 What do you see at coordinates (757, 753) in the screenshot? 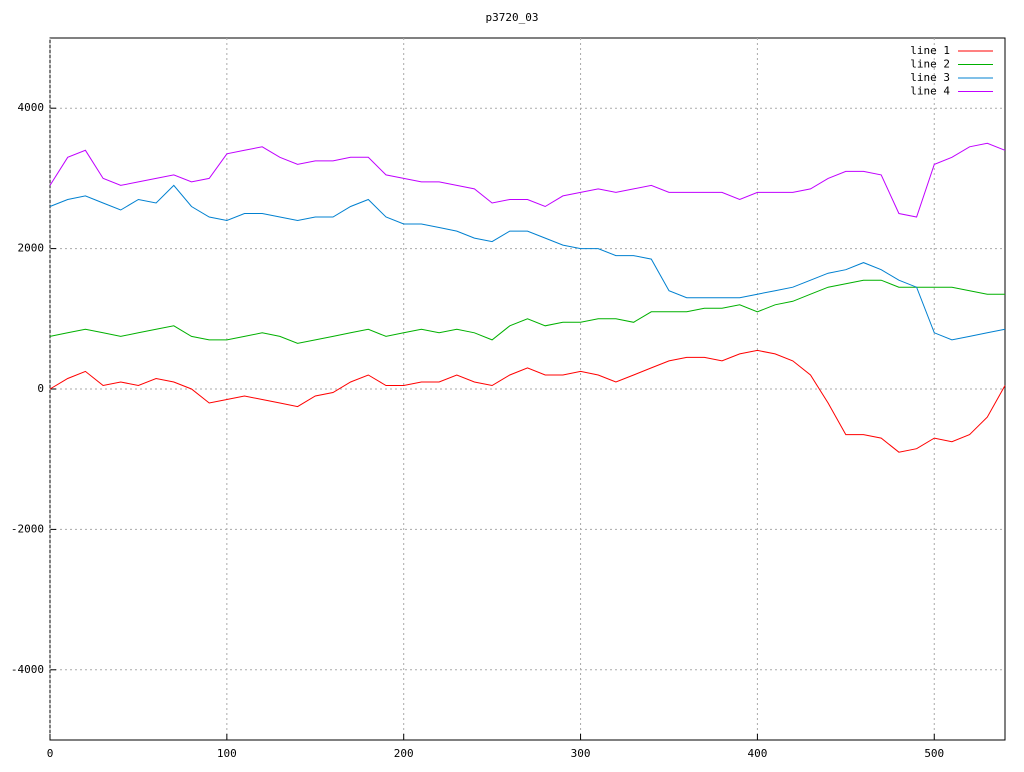
I see `x-tick-label: 400` at bounding box center [757, 753].